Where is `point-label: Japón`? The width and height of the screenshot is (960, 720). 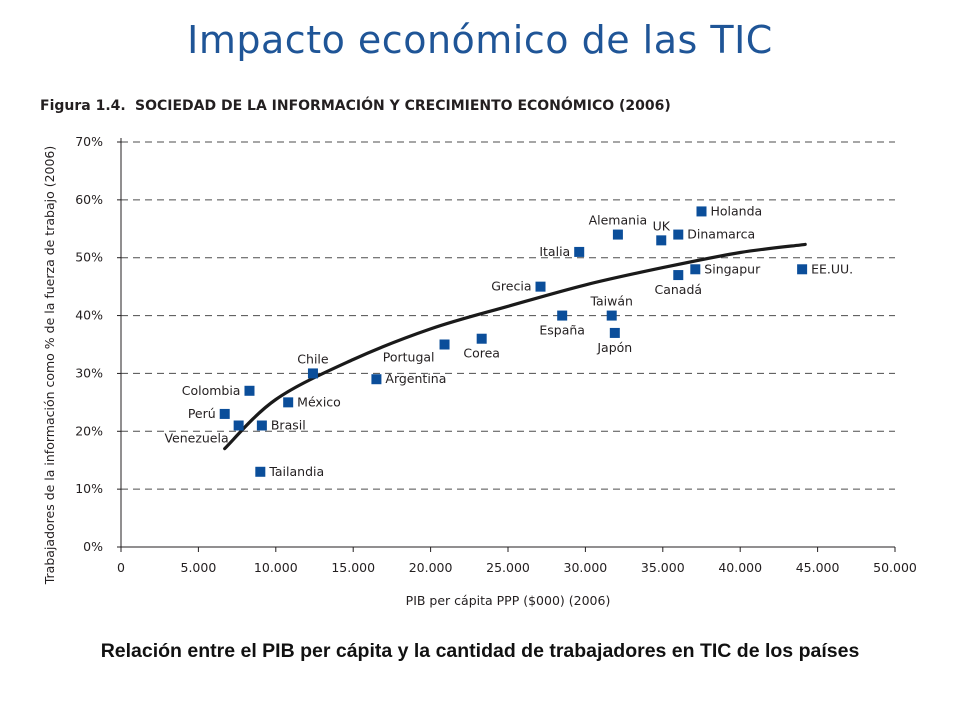
point-label: Japón is located at coordinates (614, 347).